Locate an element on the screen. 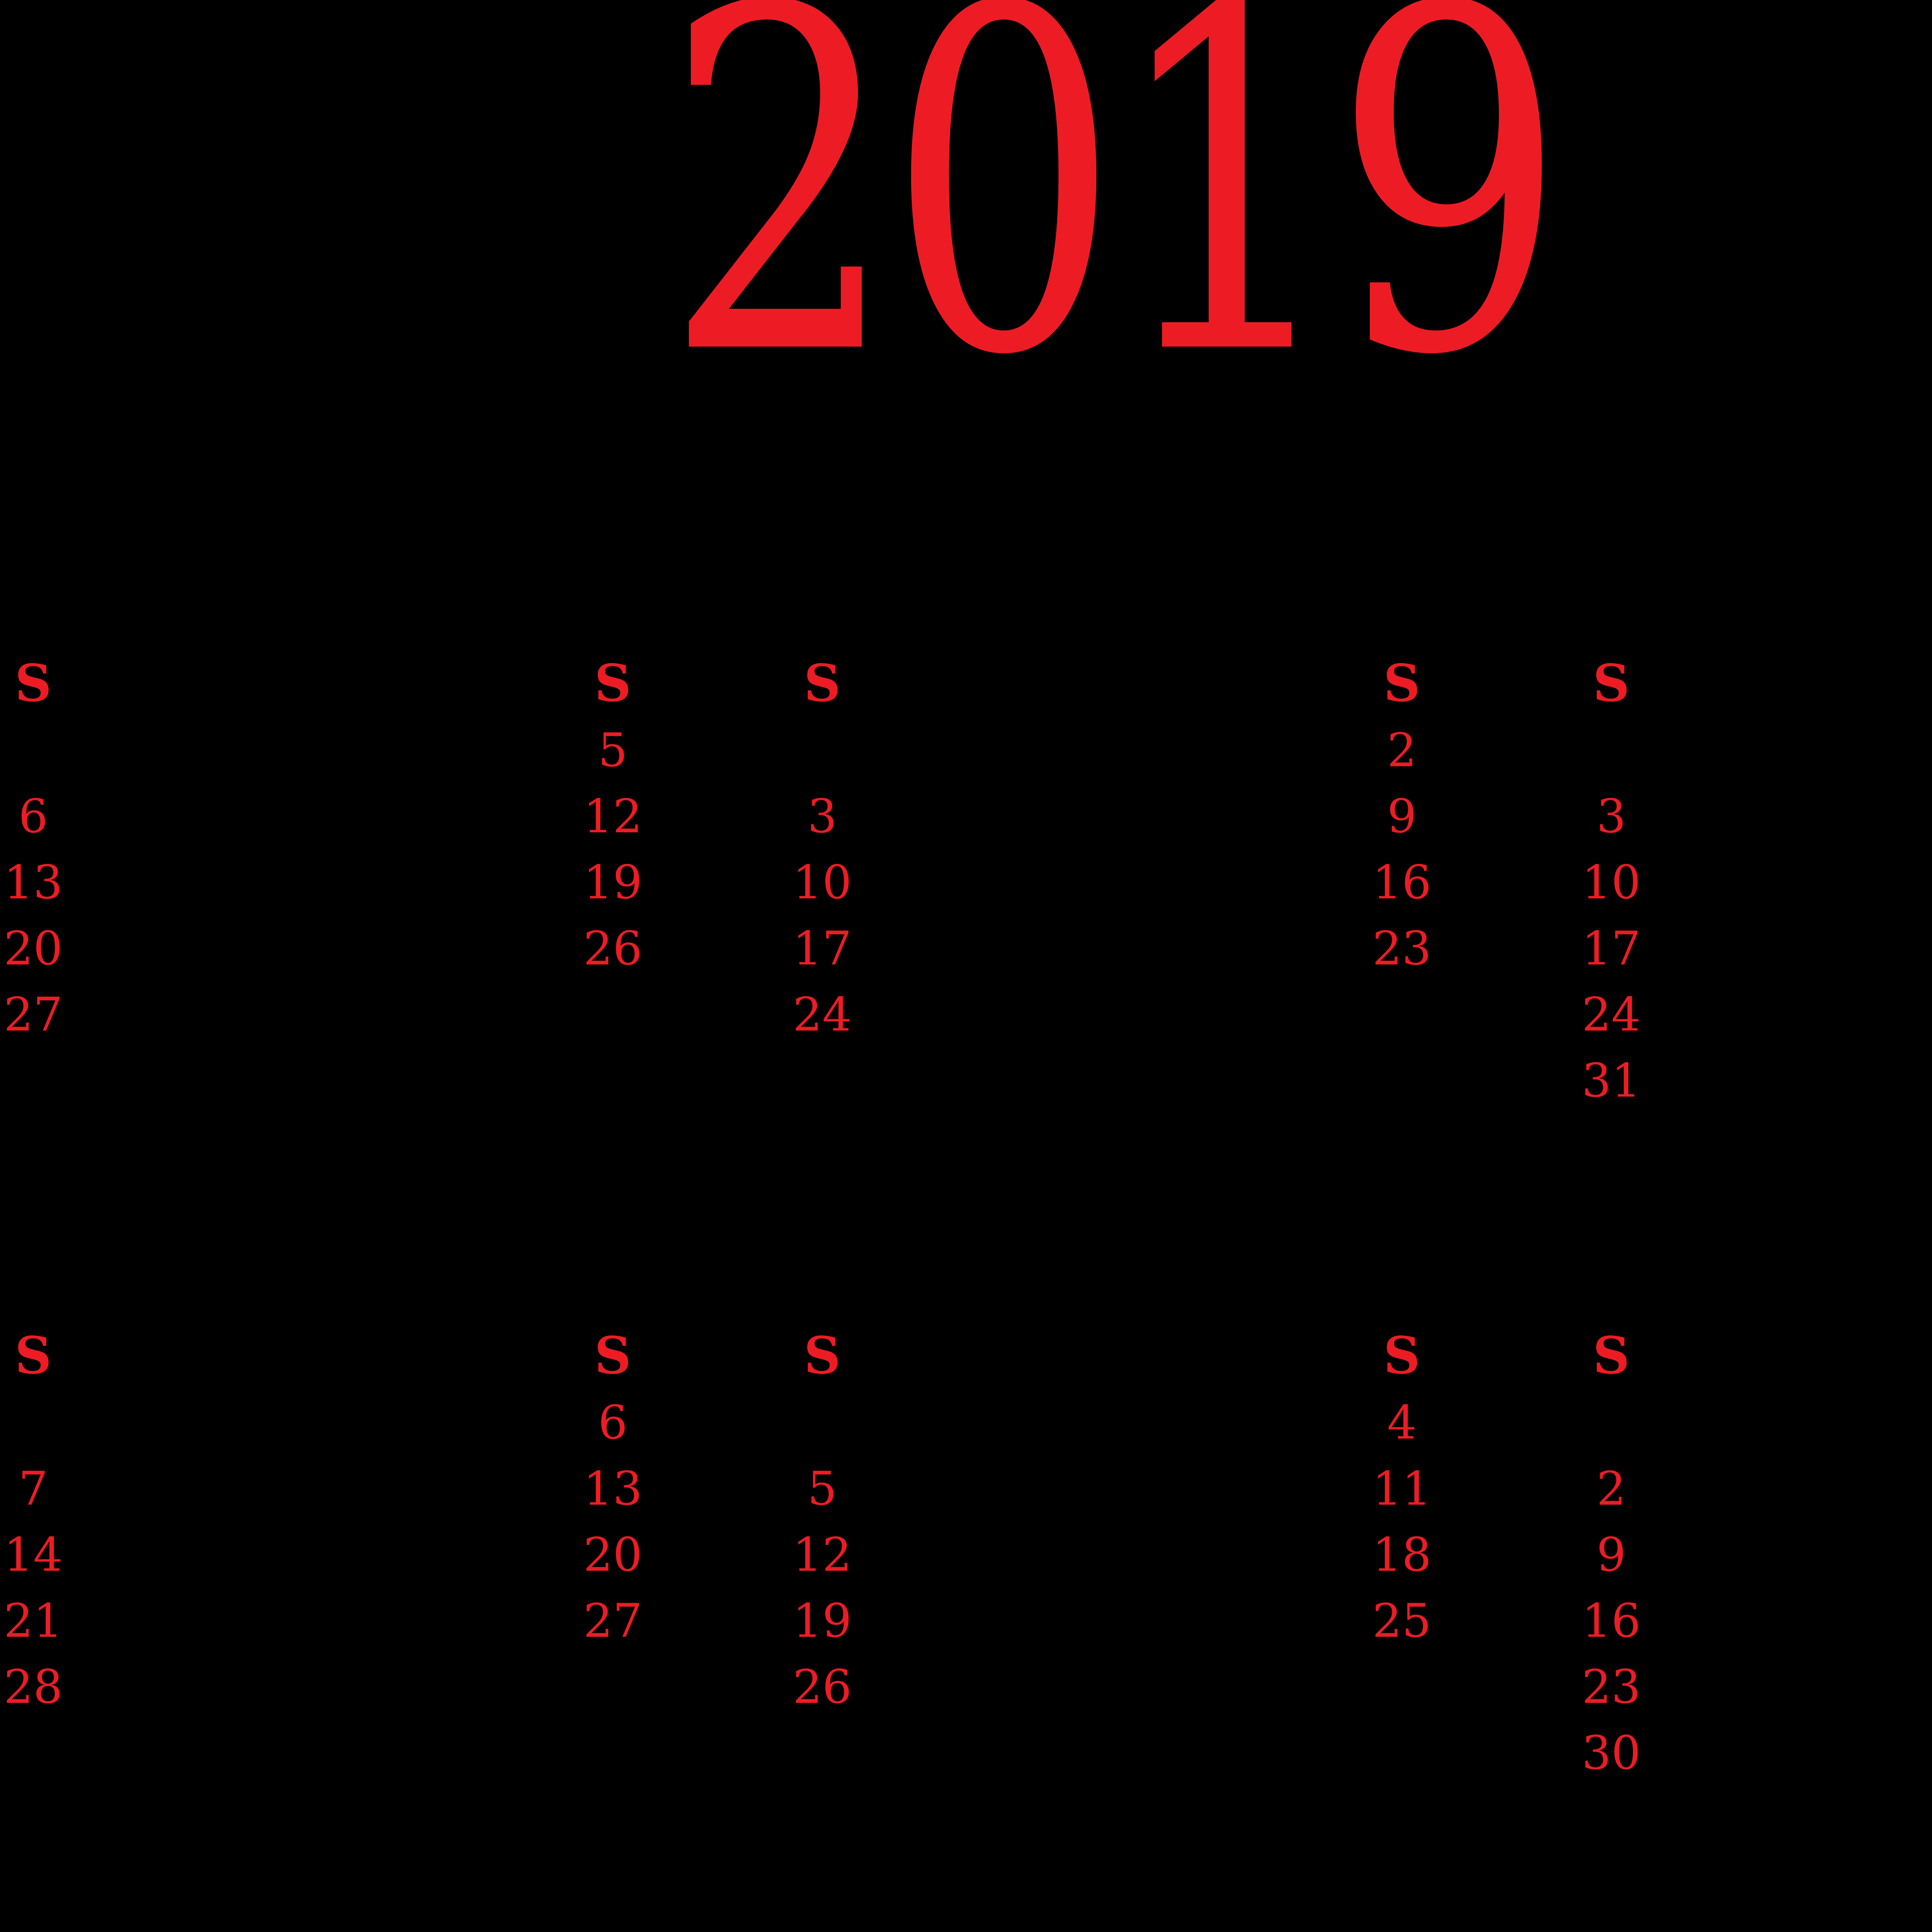  saturday-date: 16 is located at coordinates (1402, 883).